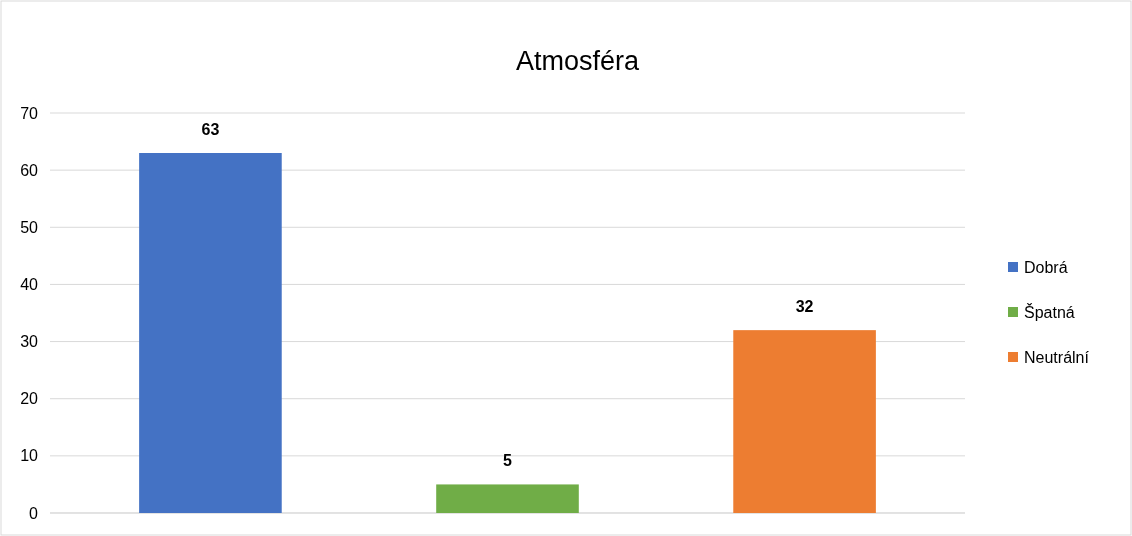 The image size is (1132, 536). What do you see at coordinates (34, 513) in the screenshot?
I see `y-tick-label: 0` at bounding box center [34, 513].